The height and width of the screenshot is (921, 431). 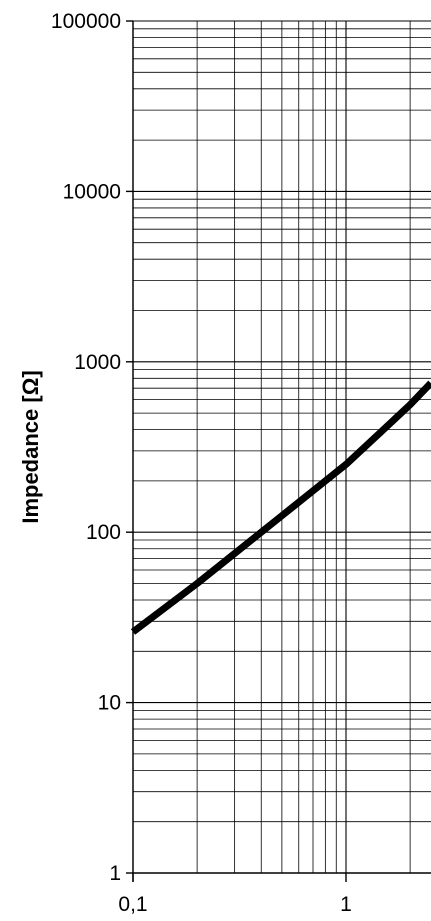 What do you see at coordinates (346, 904) in the screenshot?
I see `x-tick-label: 1` at bounding box center [346, 904].